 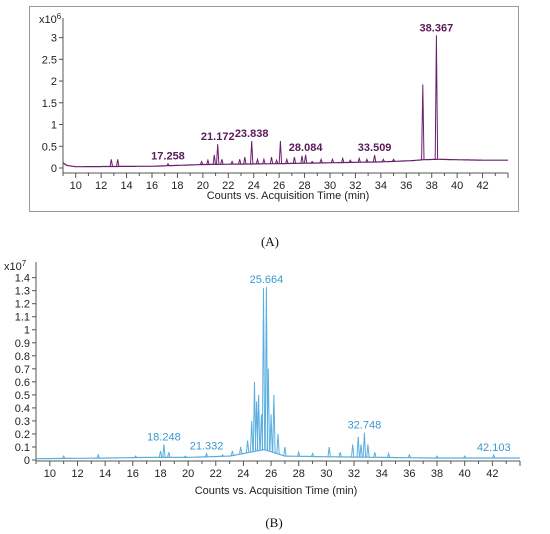 I want to click on peak-label-b: 18.248, so click(x=164, y=437).